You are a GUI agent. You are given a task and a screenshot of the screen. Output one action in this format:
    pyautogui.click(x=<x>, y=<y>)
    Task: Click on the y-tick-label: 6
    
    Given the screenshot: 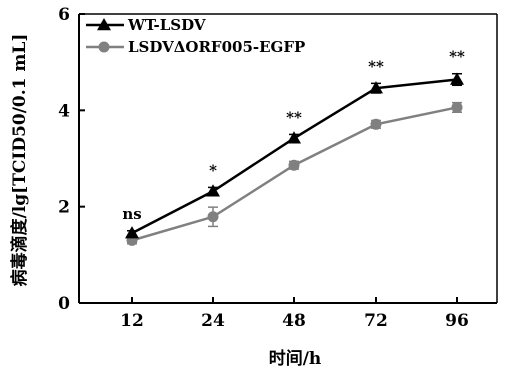 What is the action you would take?
    pyautogui.click(x=64, y=15)
    